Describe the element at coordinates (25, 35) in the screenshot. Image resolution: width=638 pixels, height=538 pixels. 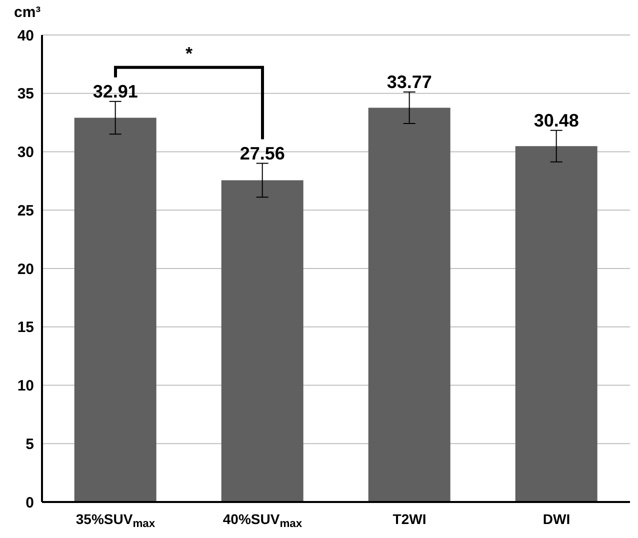
I see `y-tick-label: 40` at that location.